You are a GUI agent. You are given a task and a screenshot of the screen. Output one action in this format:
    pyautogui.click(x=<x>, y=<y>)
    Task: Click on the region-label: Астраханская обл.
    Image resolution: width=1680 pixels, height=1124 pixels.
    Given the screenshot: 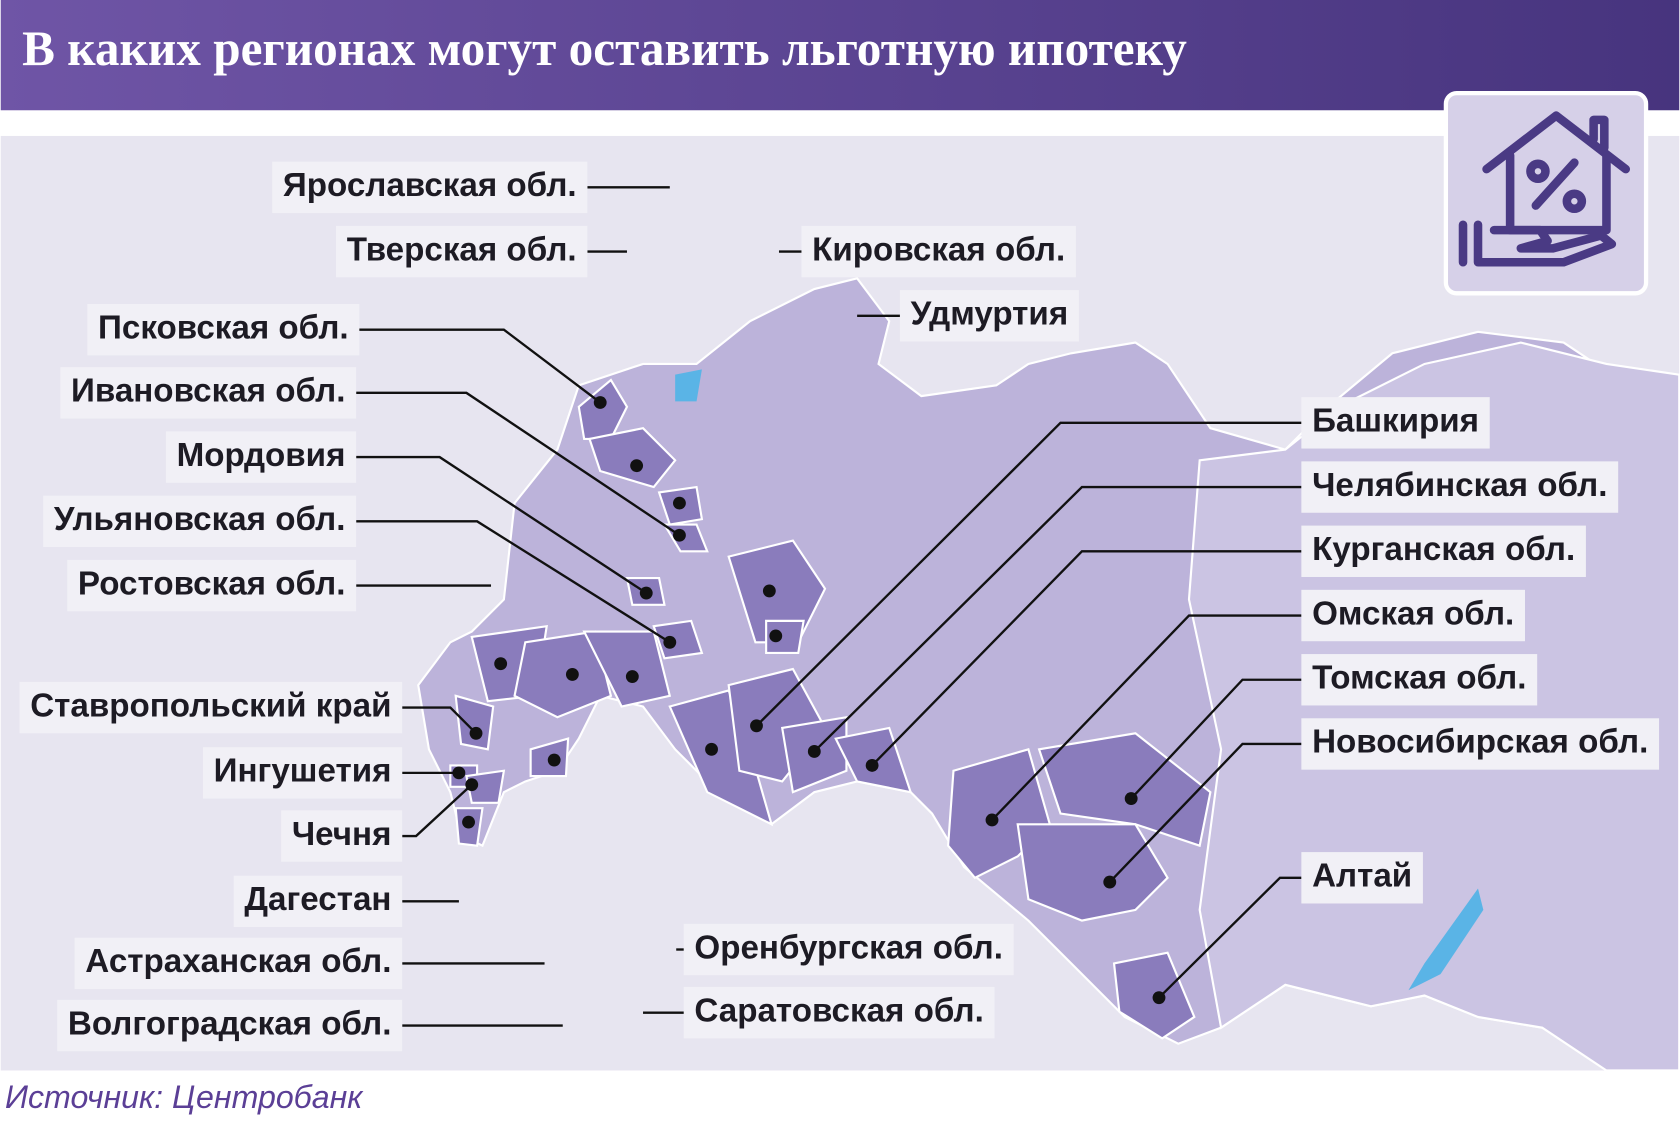 What is the action you would take?
    pyautogui.click(x=238, y=961)
    